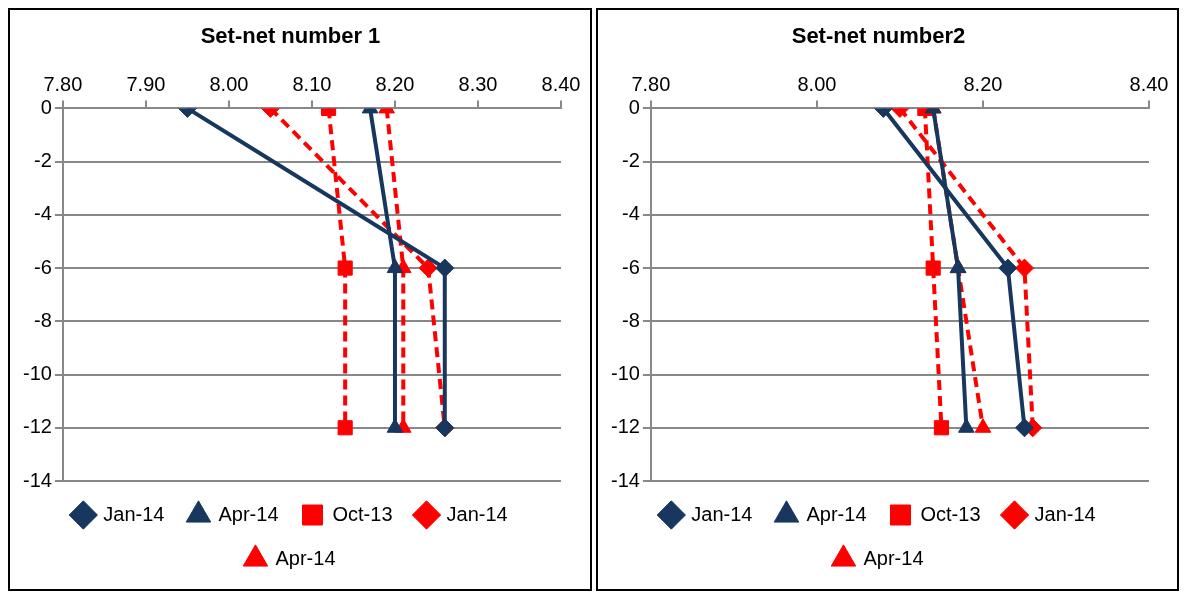 The image size is (1187, 593). Describe the element at coordinates (312, 83) in the screenshot. I see `x-tick-label: 8.10` at that location.